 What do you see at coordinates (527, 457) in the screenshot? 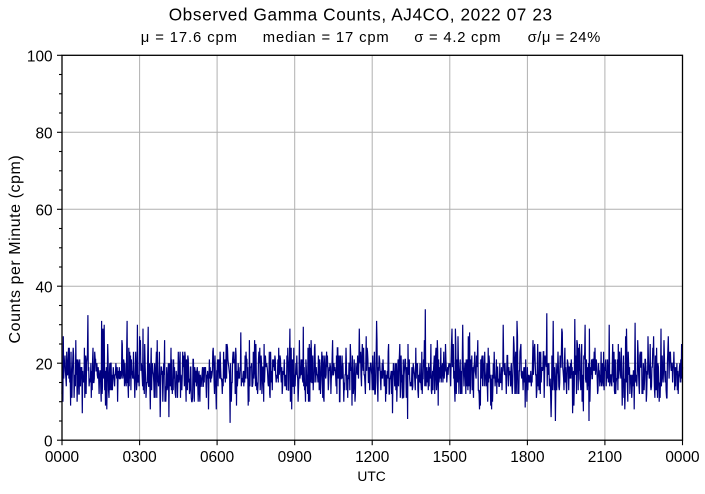
I see `svg-text: 1800` at bounding box center [527, 457].